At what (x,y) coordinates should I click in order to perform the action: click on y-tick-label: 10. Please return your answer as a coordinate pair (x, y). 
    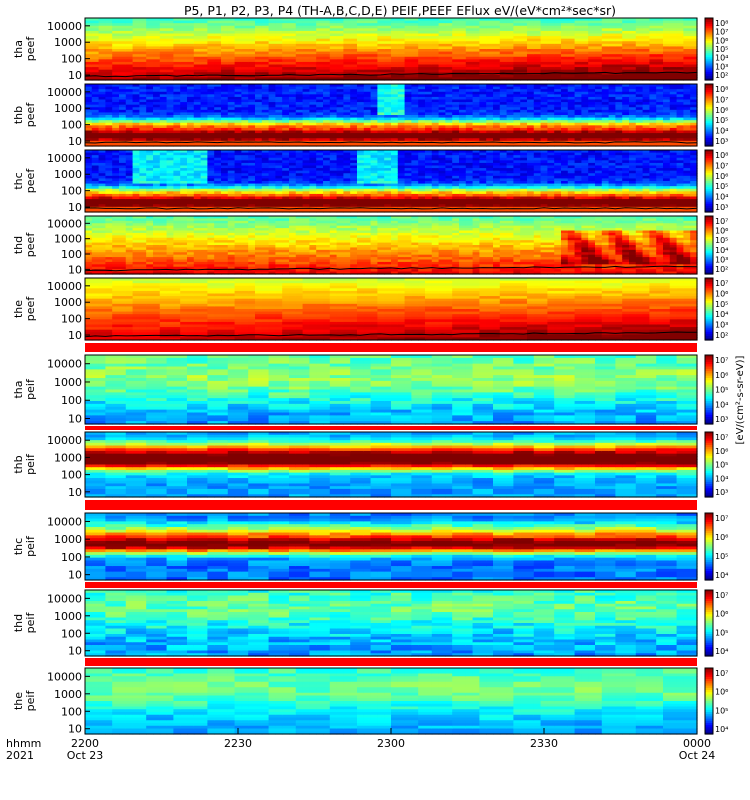
    Looking at the image, I should click on (75, 141).